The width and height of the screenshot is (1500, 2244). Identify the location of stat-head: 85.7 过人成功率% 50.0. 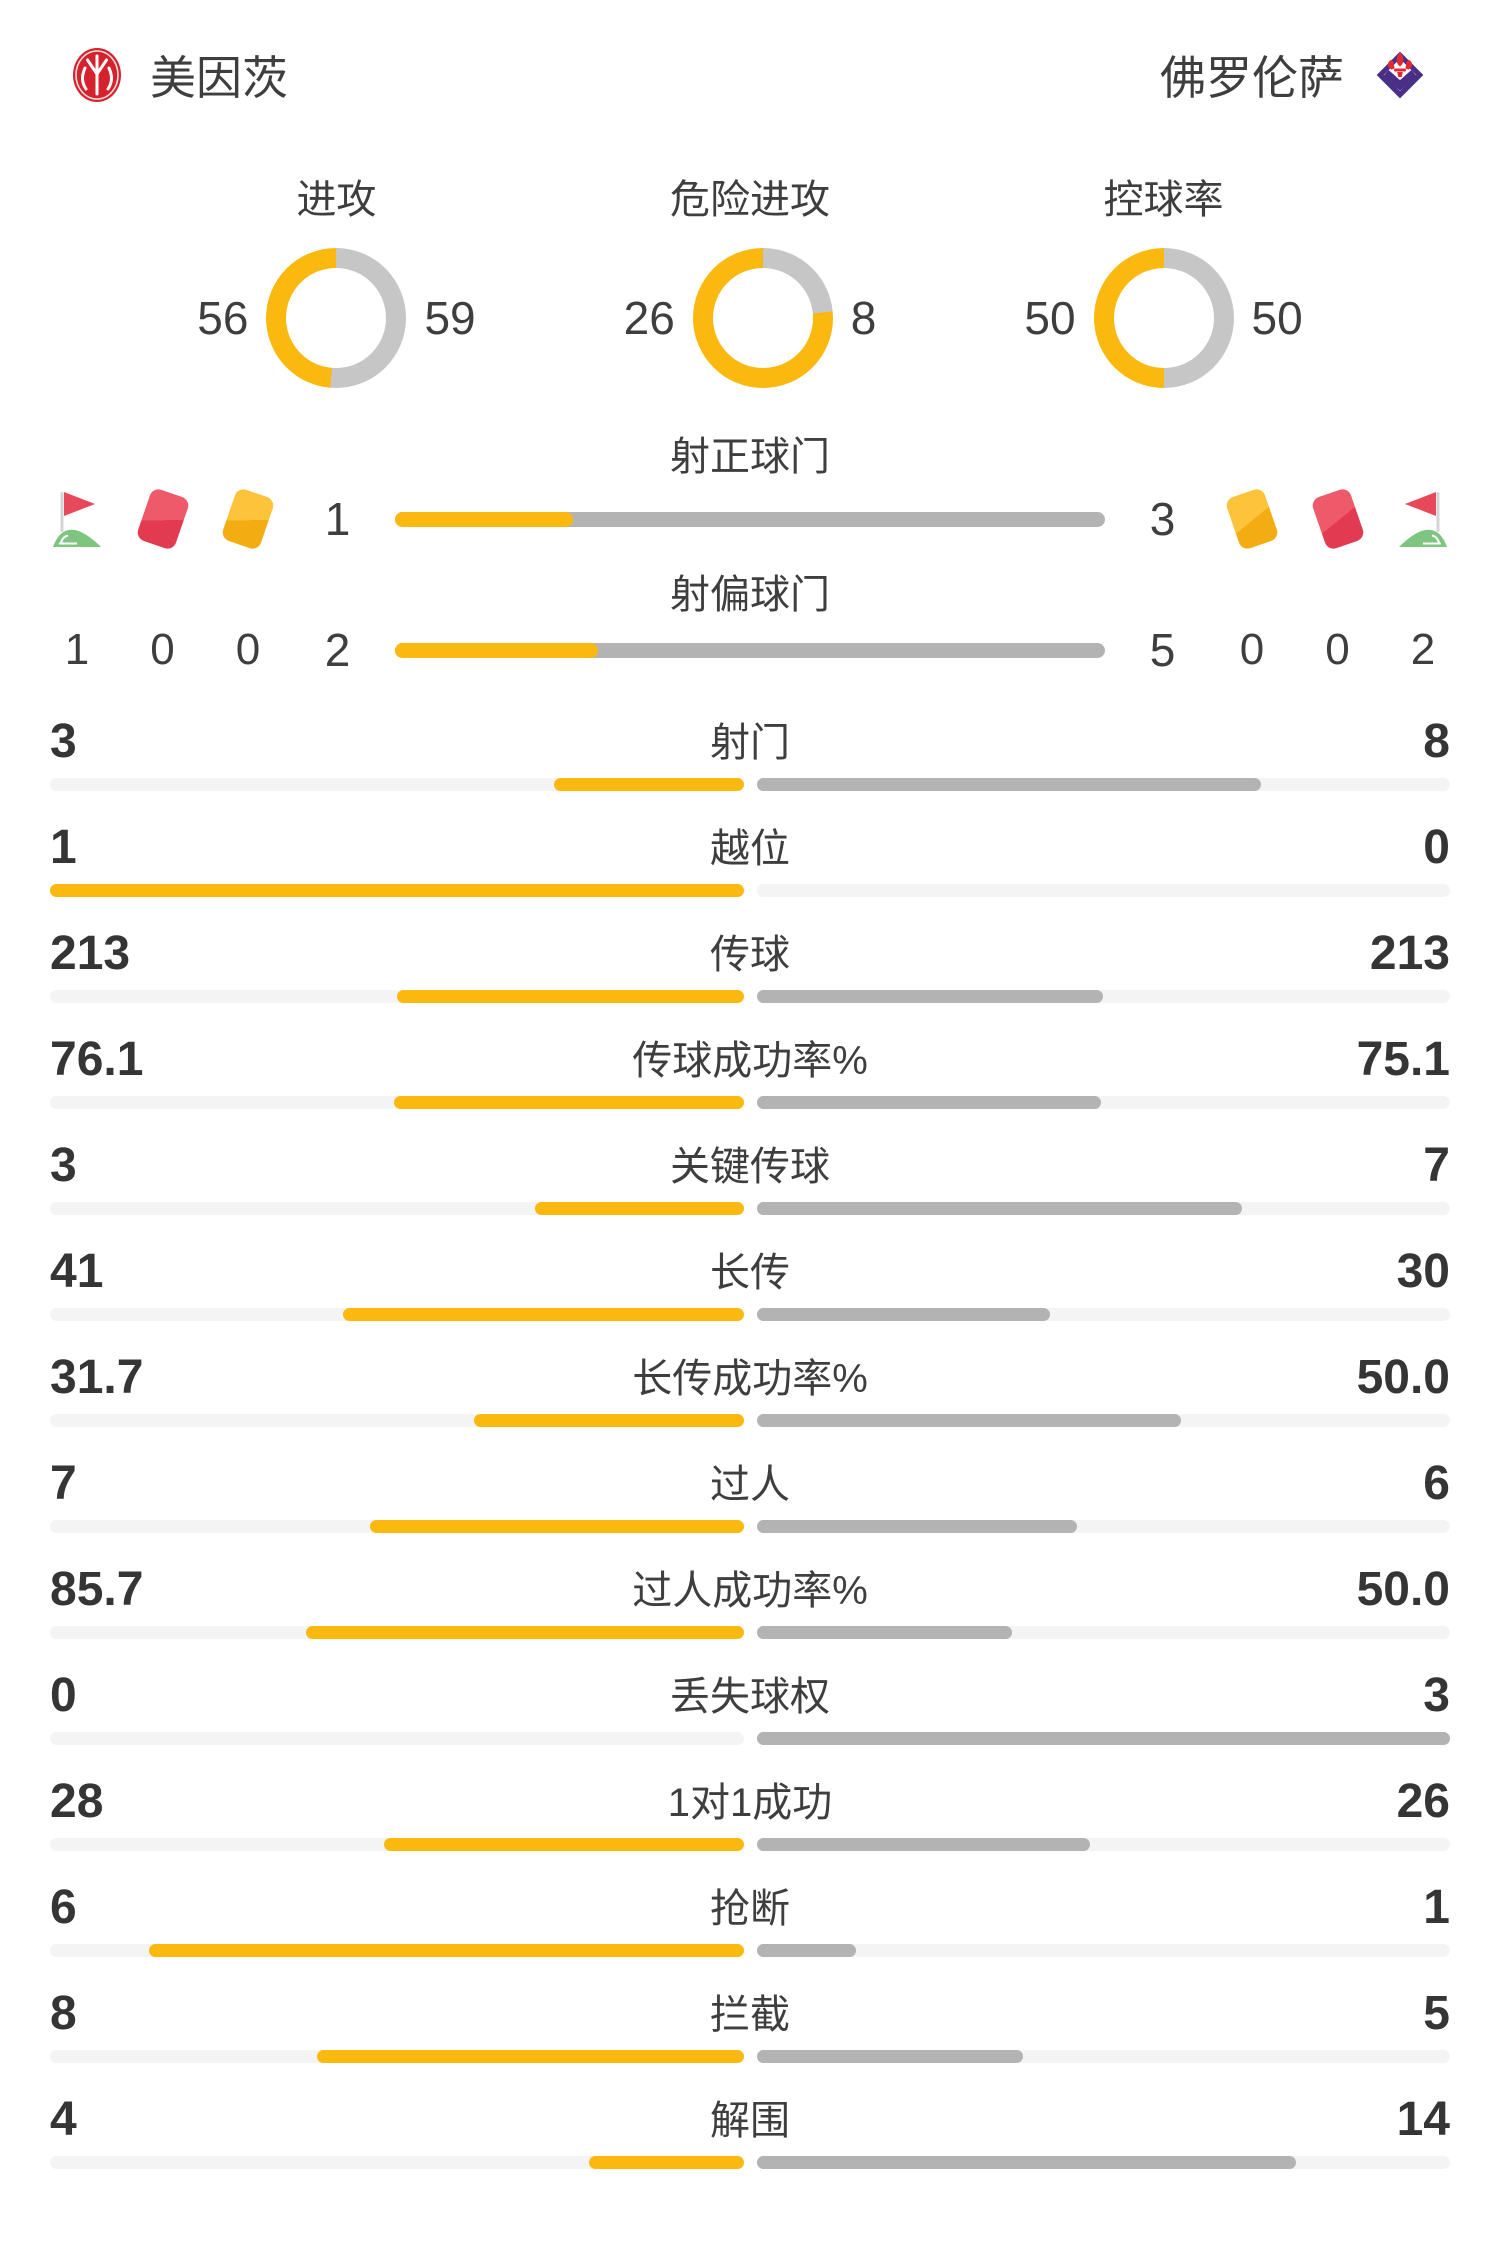
(750, 1589).